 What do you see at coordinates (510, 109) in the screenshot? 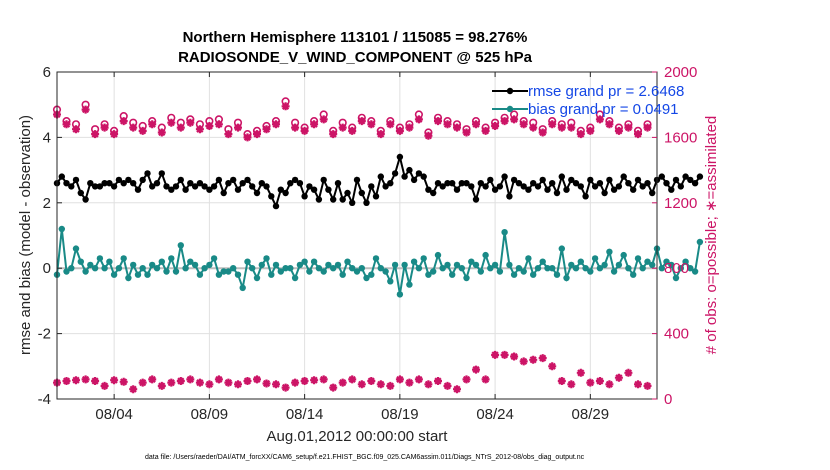
I see `legend-bias-marker` at bounding box center [510, 109].